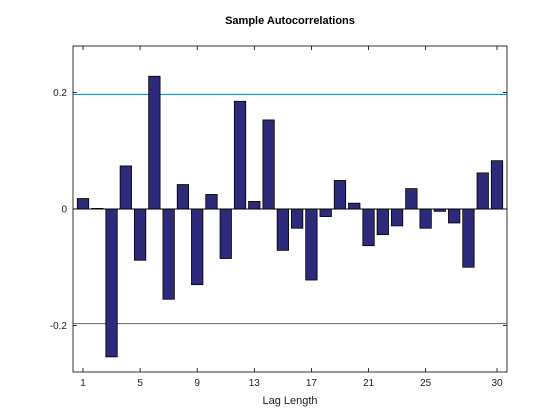  I want to click on x-tick-label: 13, so click(255, 383).